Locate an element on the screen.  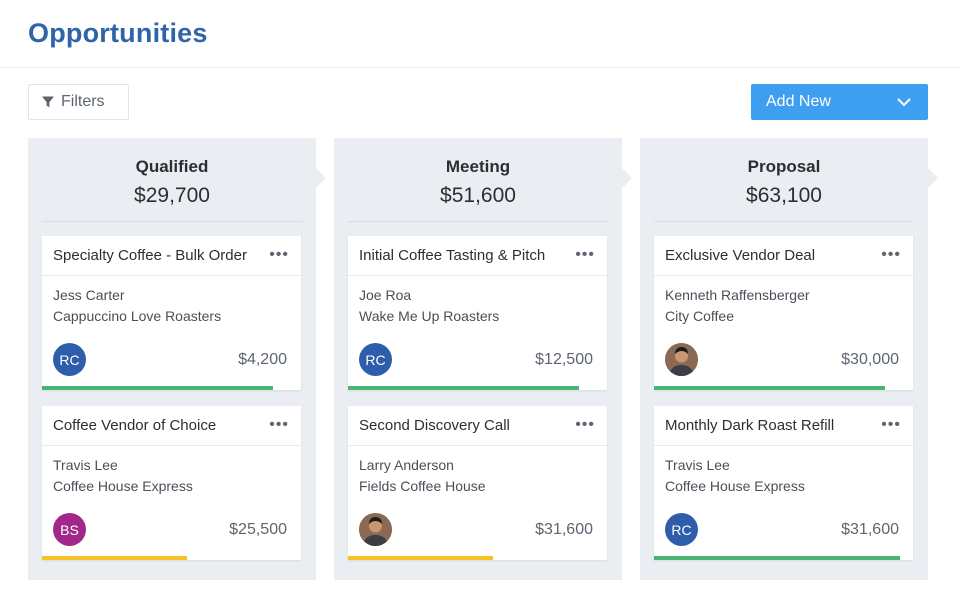
company-name: Cappuccino Love Roasters is located at coordinates (137, 316).